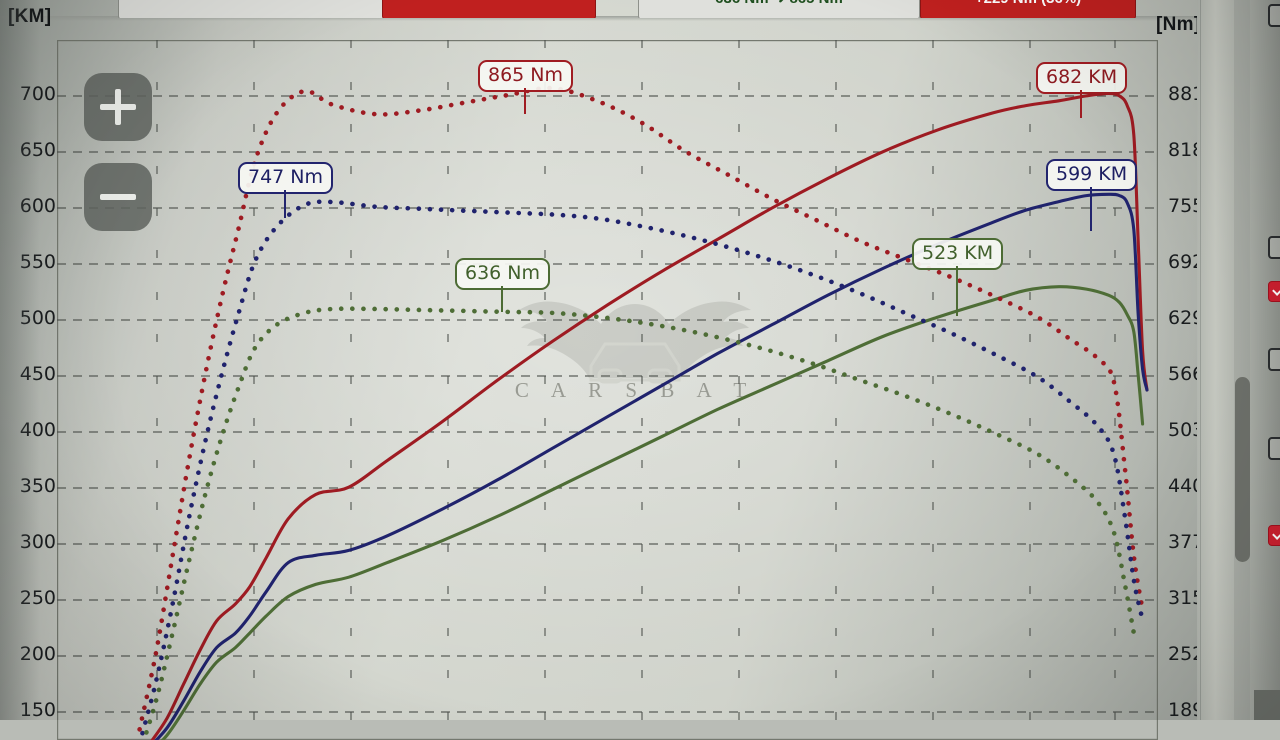  Describe the element at coordinates (285, 204) in the screenshot. I see `callout-torque-blue-stem` at that location.